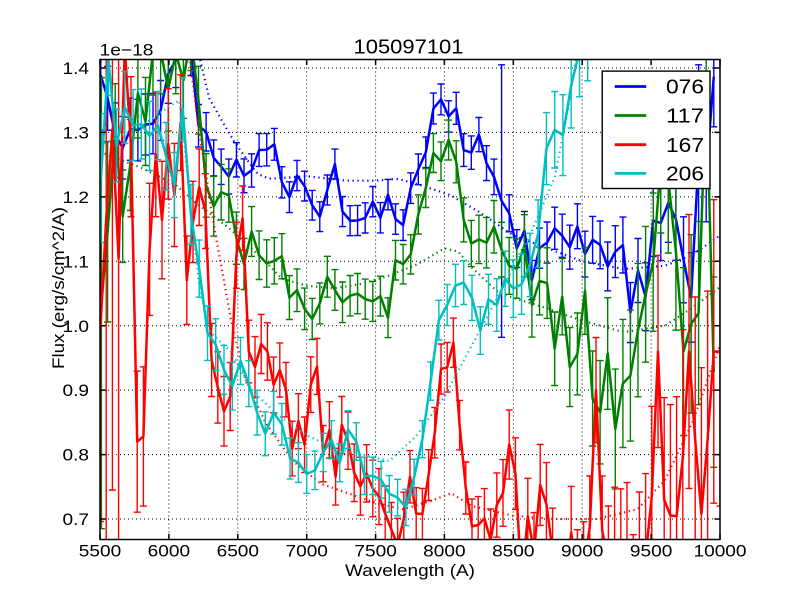 The image size is (800, 605). I want to click on svg-text: Flux (erg/s/cm^2/A), so click(58, 288).